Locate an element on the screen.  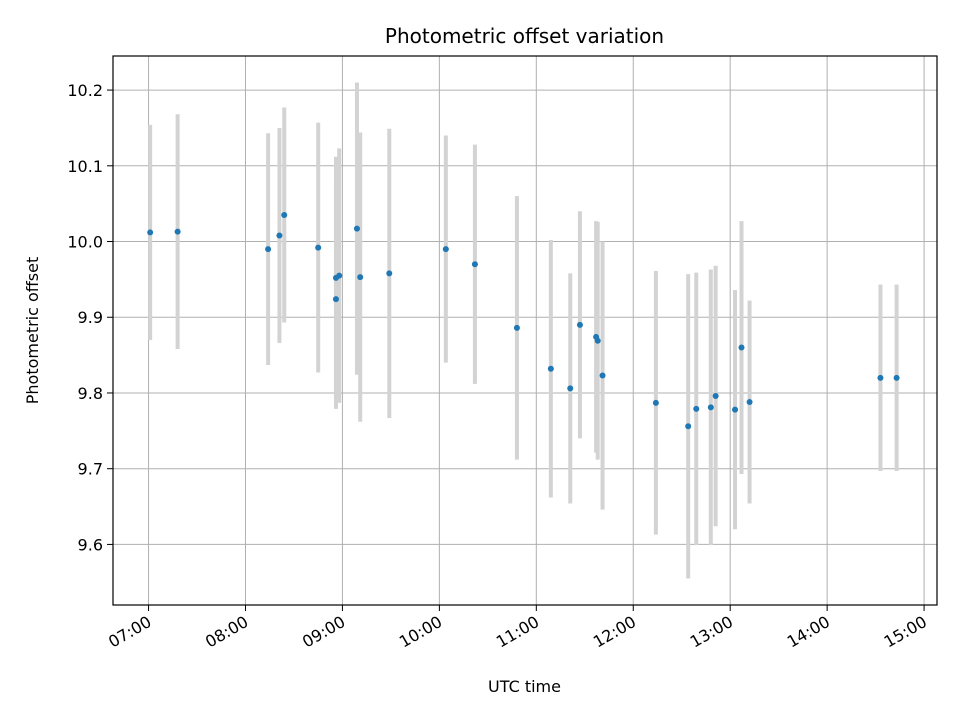
y-tick-label: 10.0 is located at coordinates (85, 242).